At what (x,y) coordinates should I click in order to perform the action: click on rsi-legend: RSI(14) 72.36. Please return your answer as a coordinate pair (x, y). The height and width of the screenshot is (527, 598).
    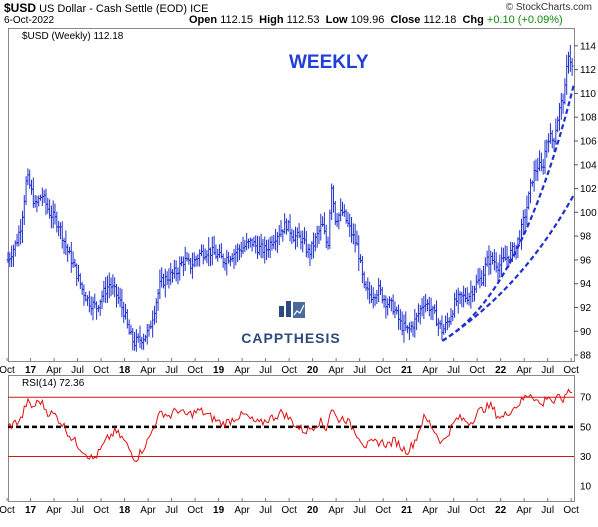
    Looking at the image, I should click on (53, 383).